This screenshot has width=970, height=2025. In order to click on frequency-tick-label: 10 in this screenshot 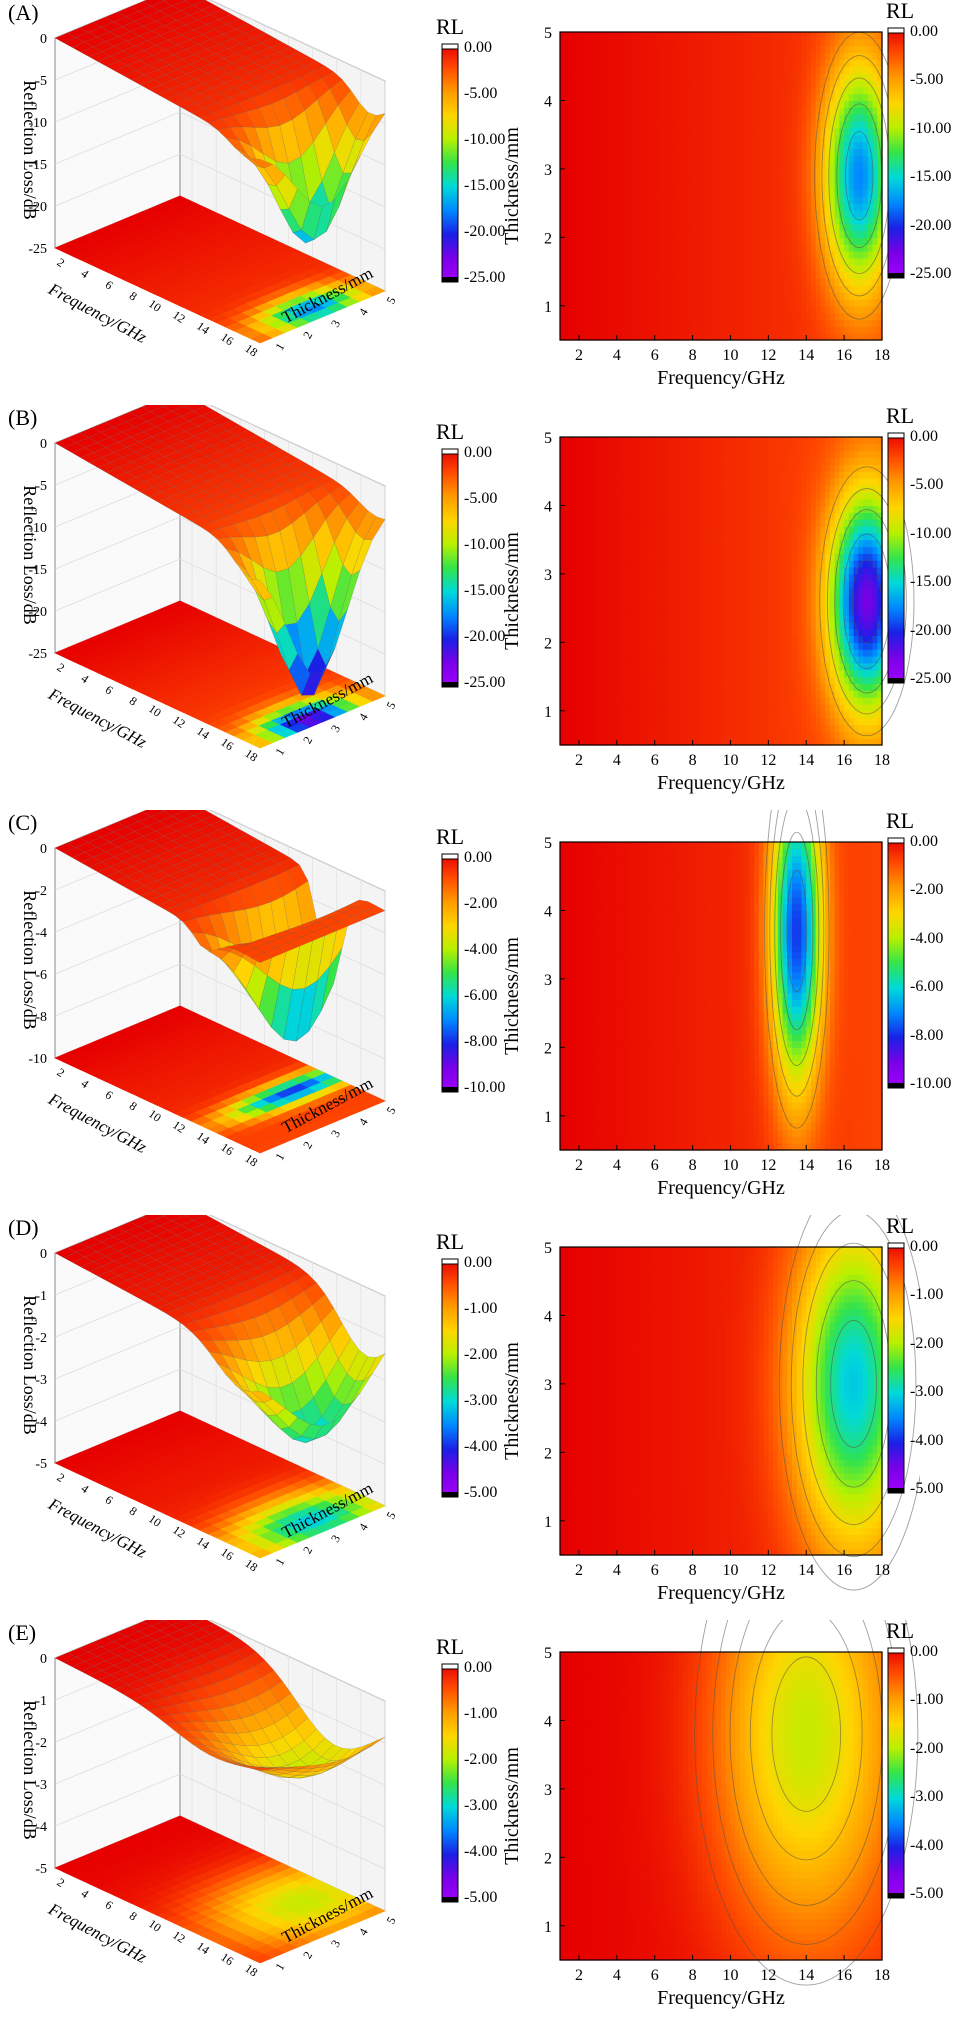, I will do `click(155, 710)`.